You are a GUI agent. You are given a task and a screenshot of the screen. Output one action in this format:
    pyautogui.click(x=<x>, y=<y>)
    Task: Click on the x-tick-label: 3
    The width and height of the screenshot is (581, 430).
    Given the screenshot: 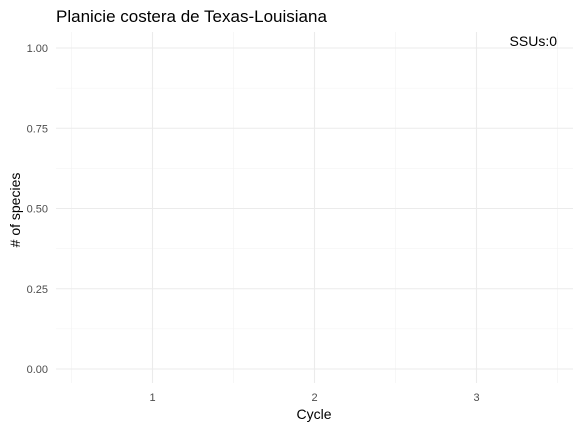 What is the action you would take?
    pyautogui.click(x=476, y=398)
    